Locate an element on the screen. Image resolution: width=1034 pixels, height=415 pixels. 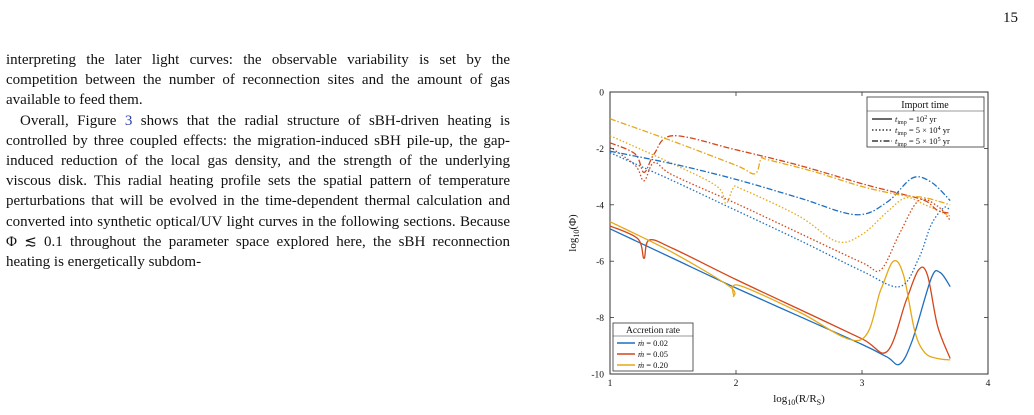
series-line-mdot-002-dotted is located at coordinates (780, 220).